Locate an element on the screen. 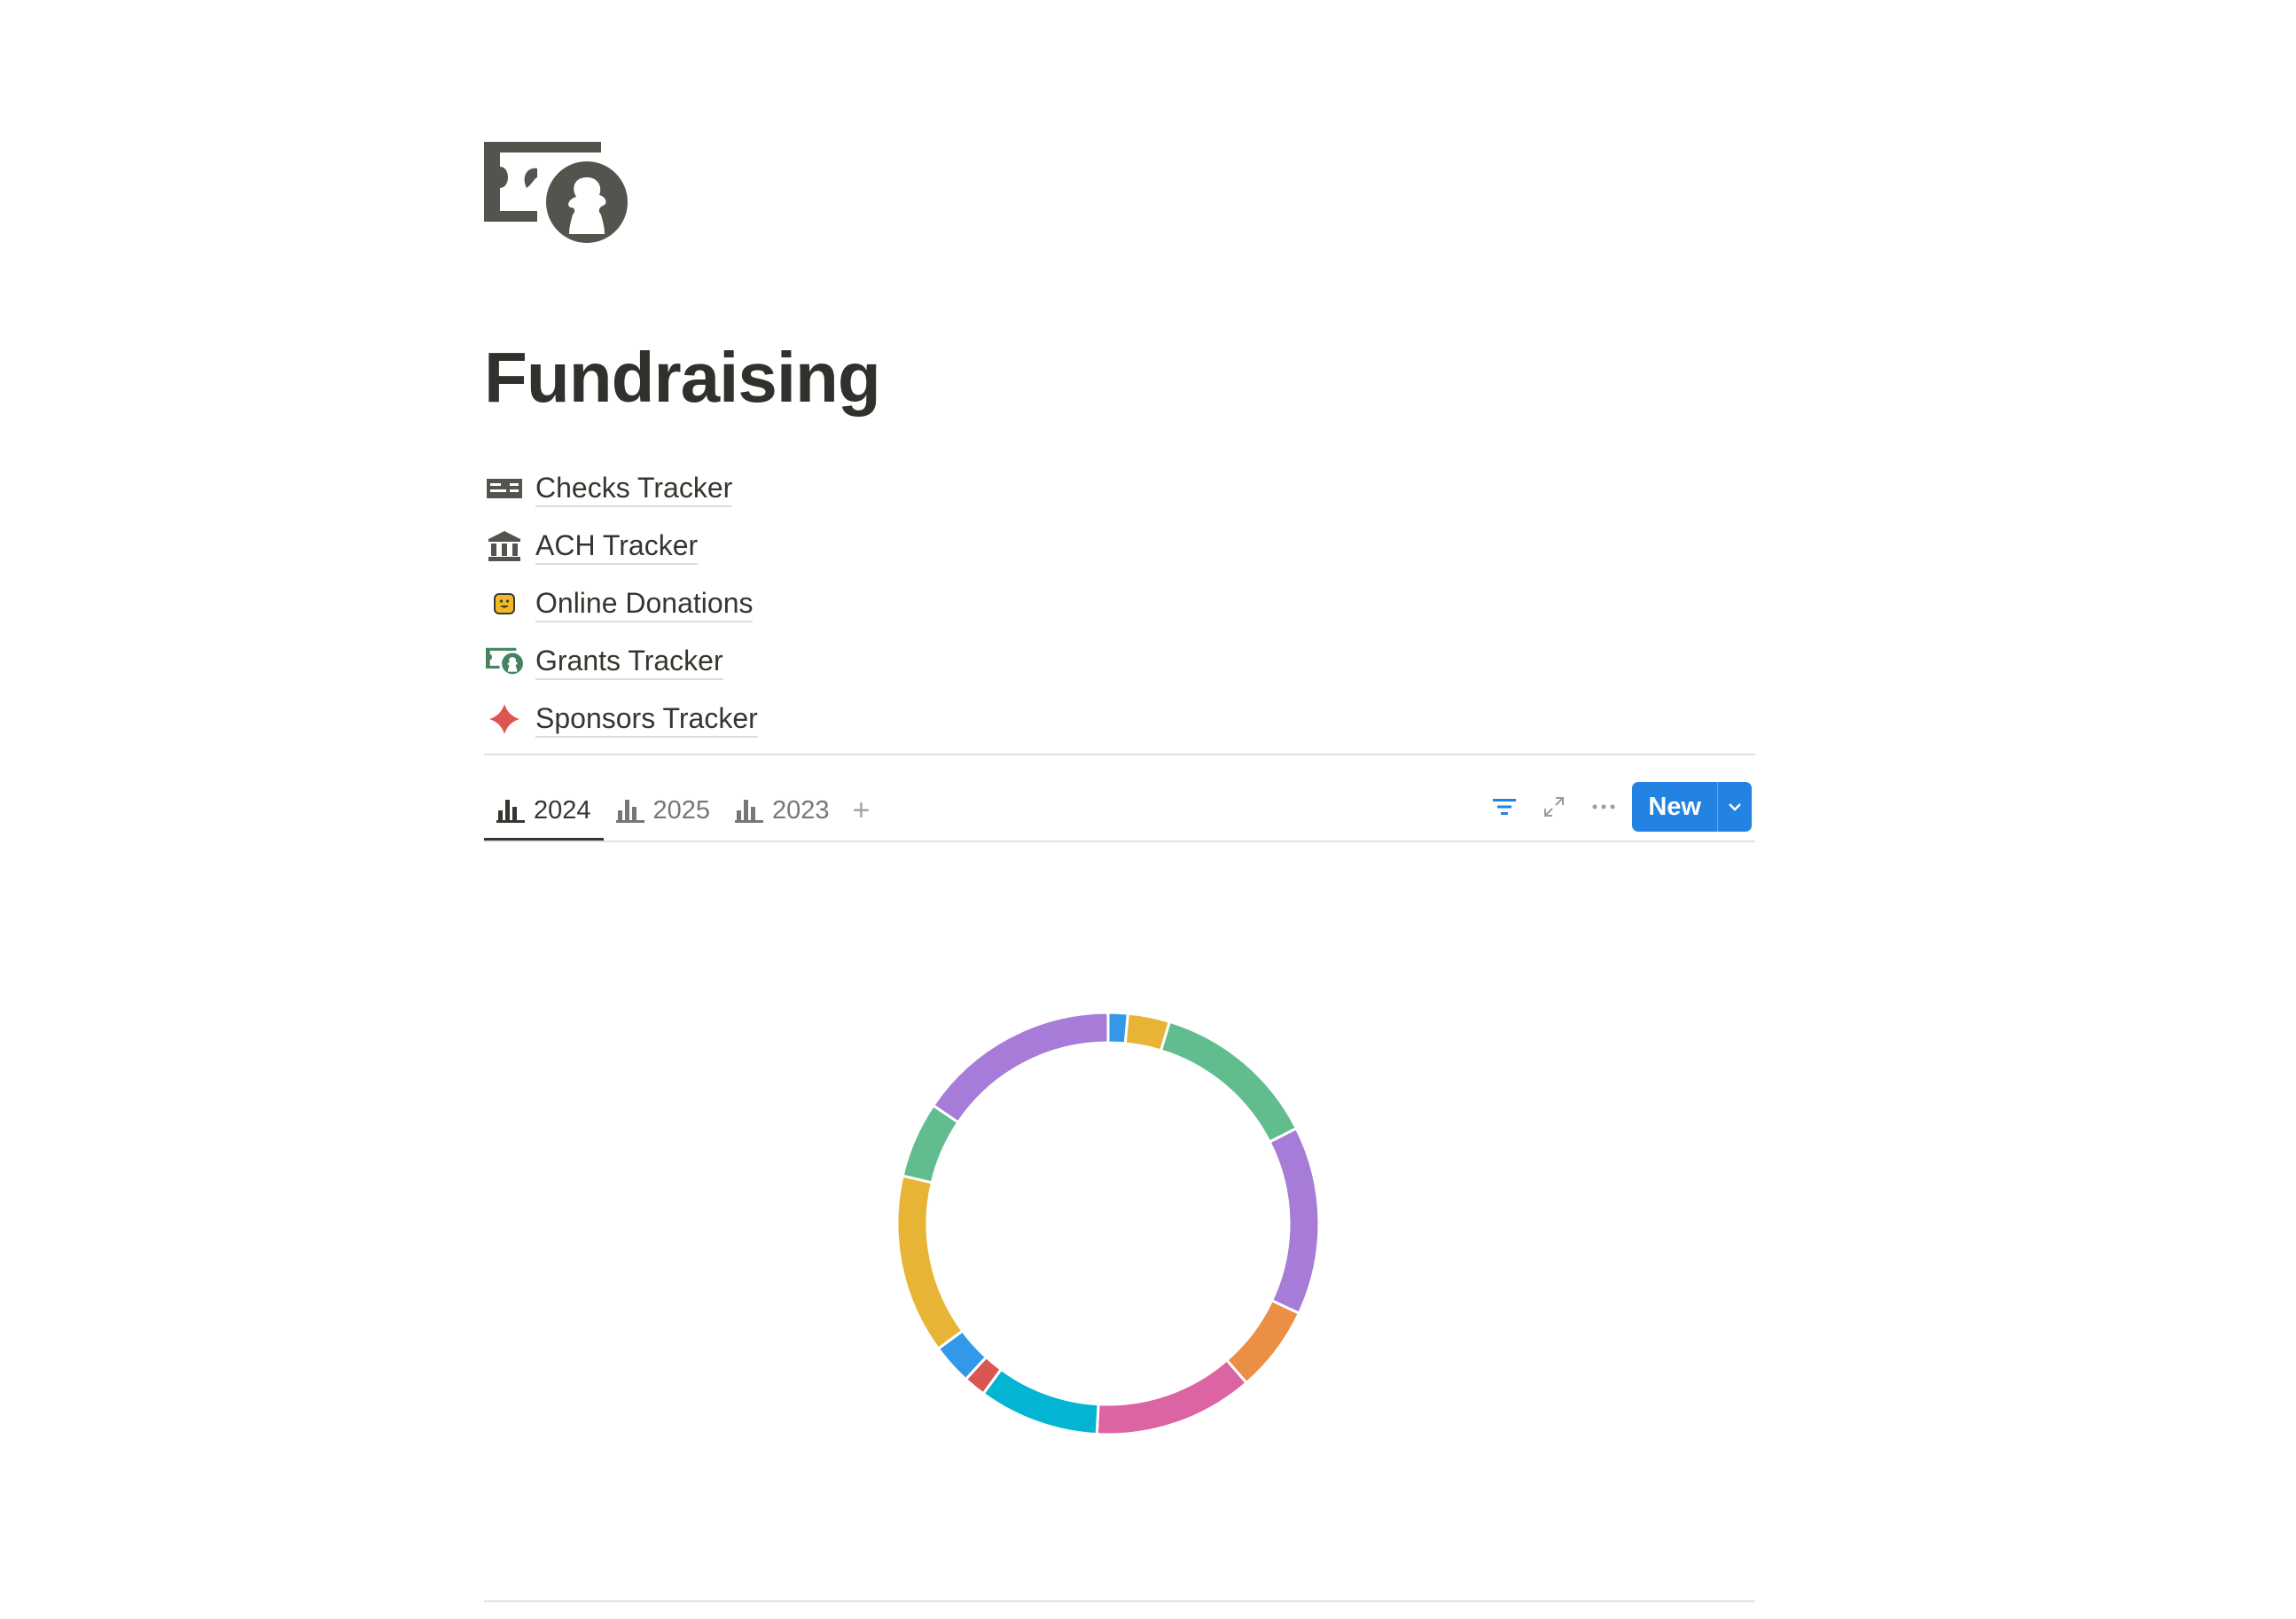 This screenshot has width=2296, height=1619. donut-chart is located at coordinates (1108, 1224).